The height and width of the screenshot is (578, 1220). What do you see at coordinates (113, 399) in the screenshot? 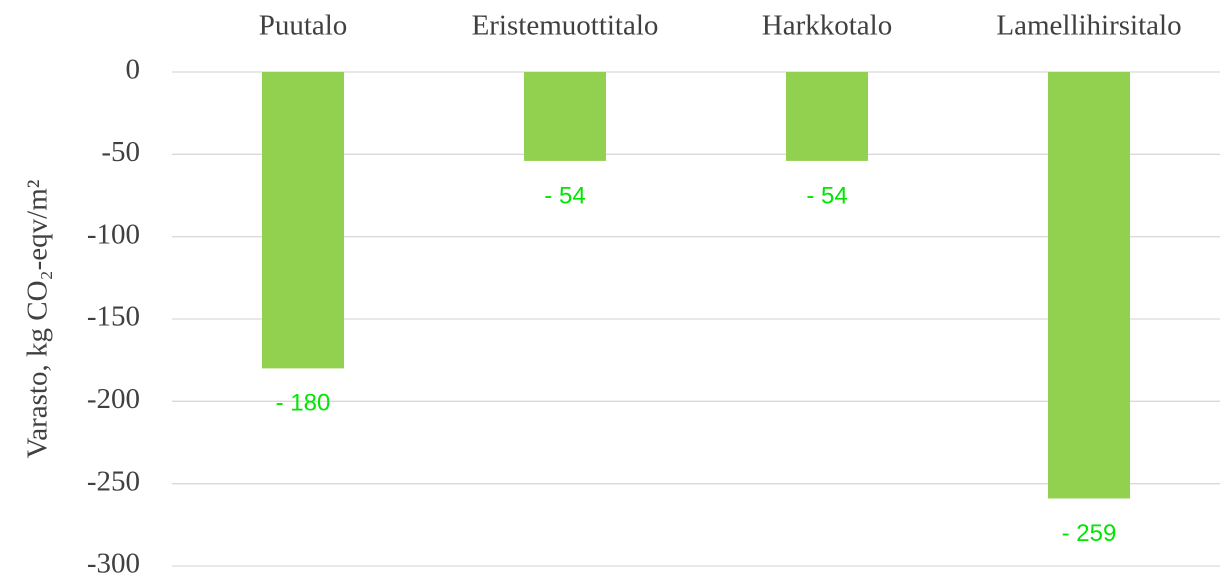
I see `y-tick-label: -200` at bounding box center [113, 399].